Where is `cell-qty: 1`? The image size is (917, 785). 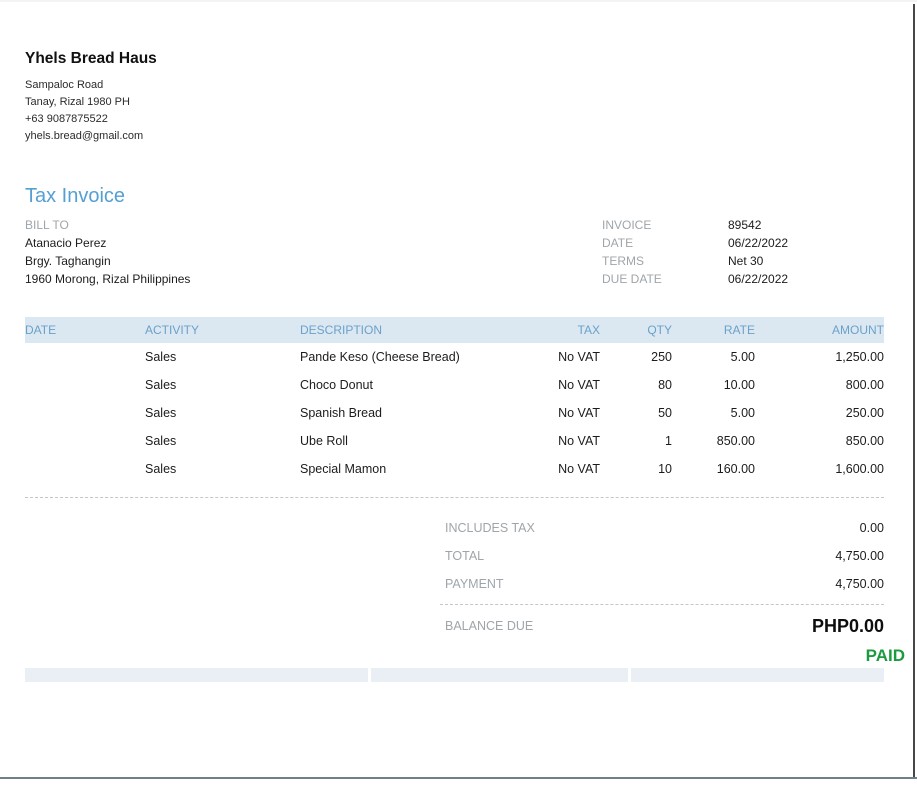
cell-qty: 1 is located at coordinates (668, 441).